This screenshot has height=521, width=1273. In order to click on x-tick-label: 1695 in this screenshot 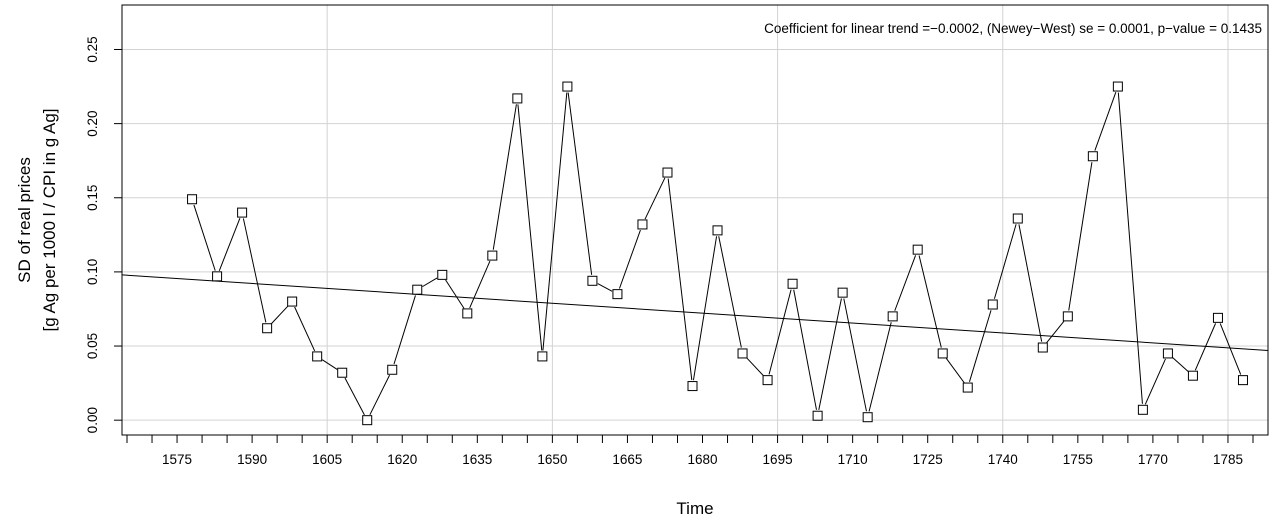, I will do `click(778, 459)`.